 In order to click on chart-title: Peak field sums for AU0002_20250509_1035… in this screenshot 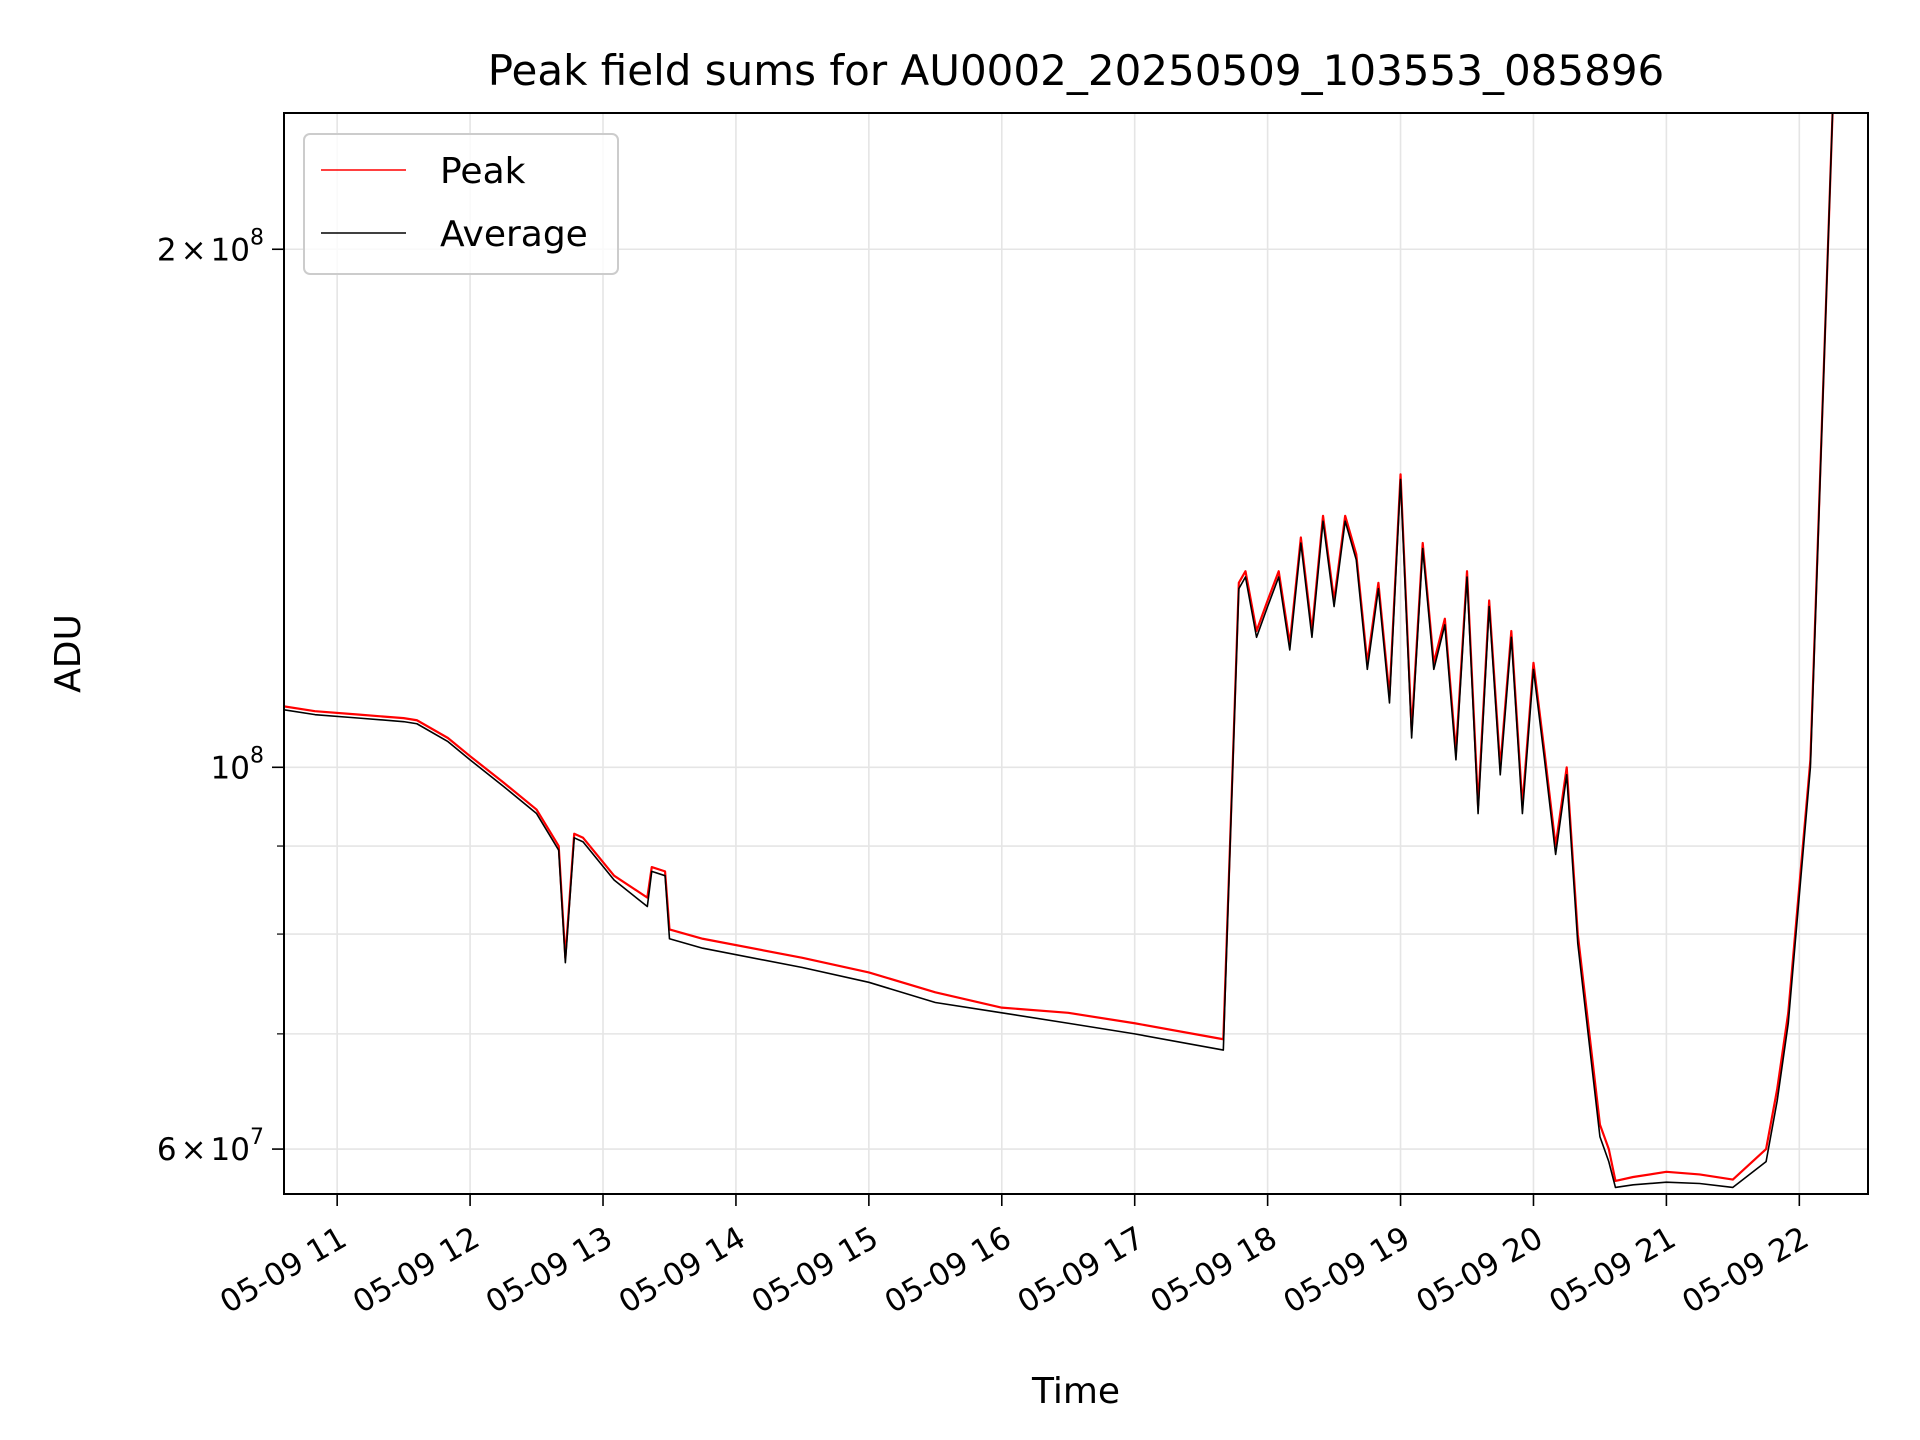, I will do `click(1076, 70)`.